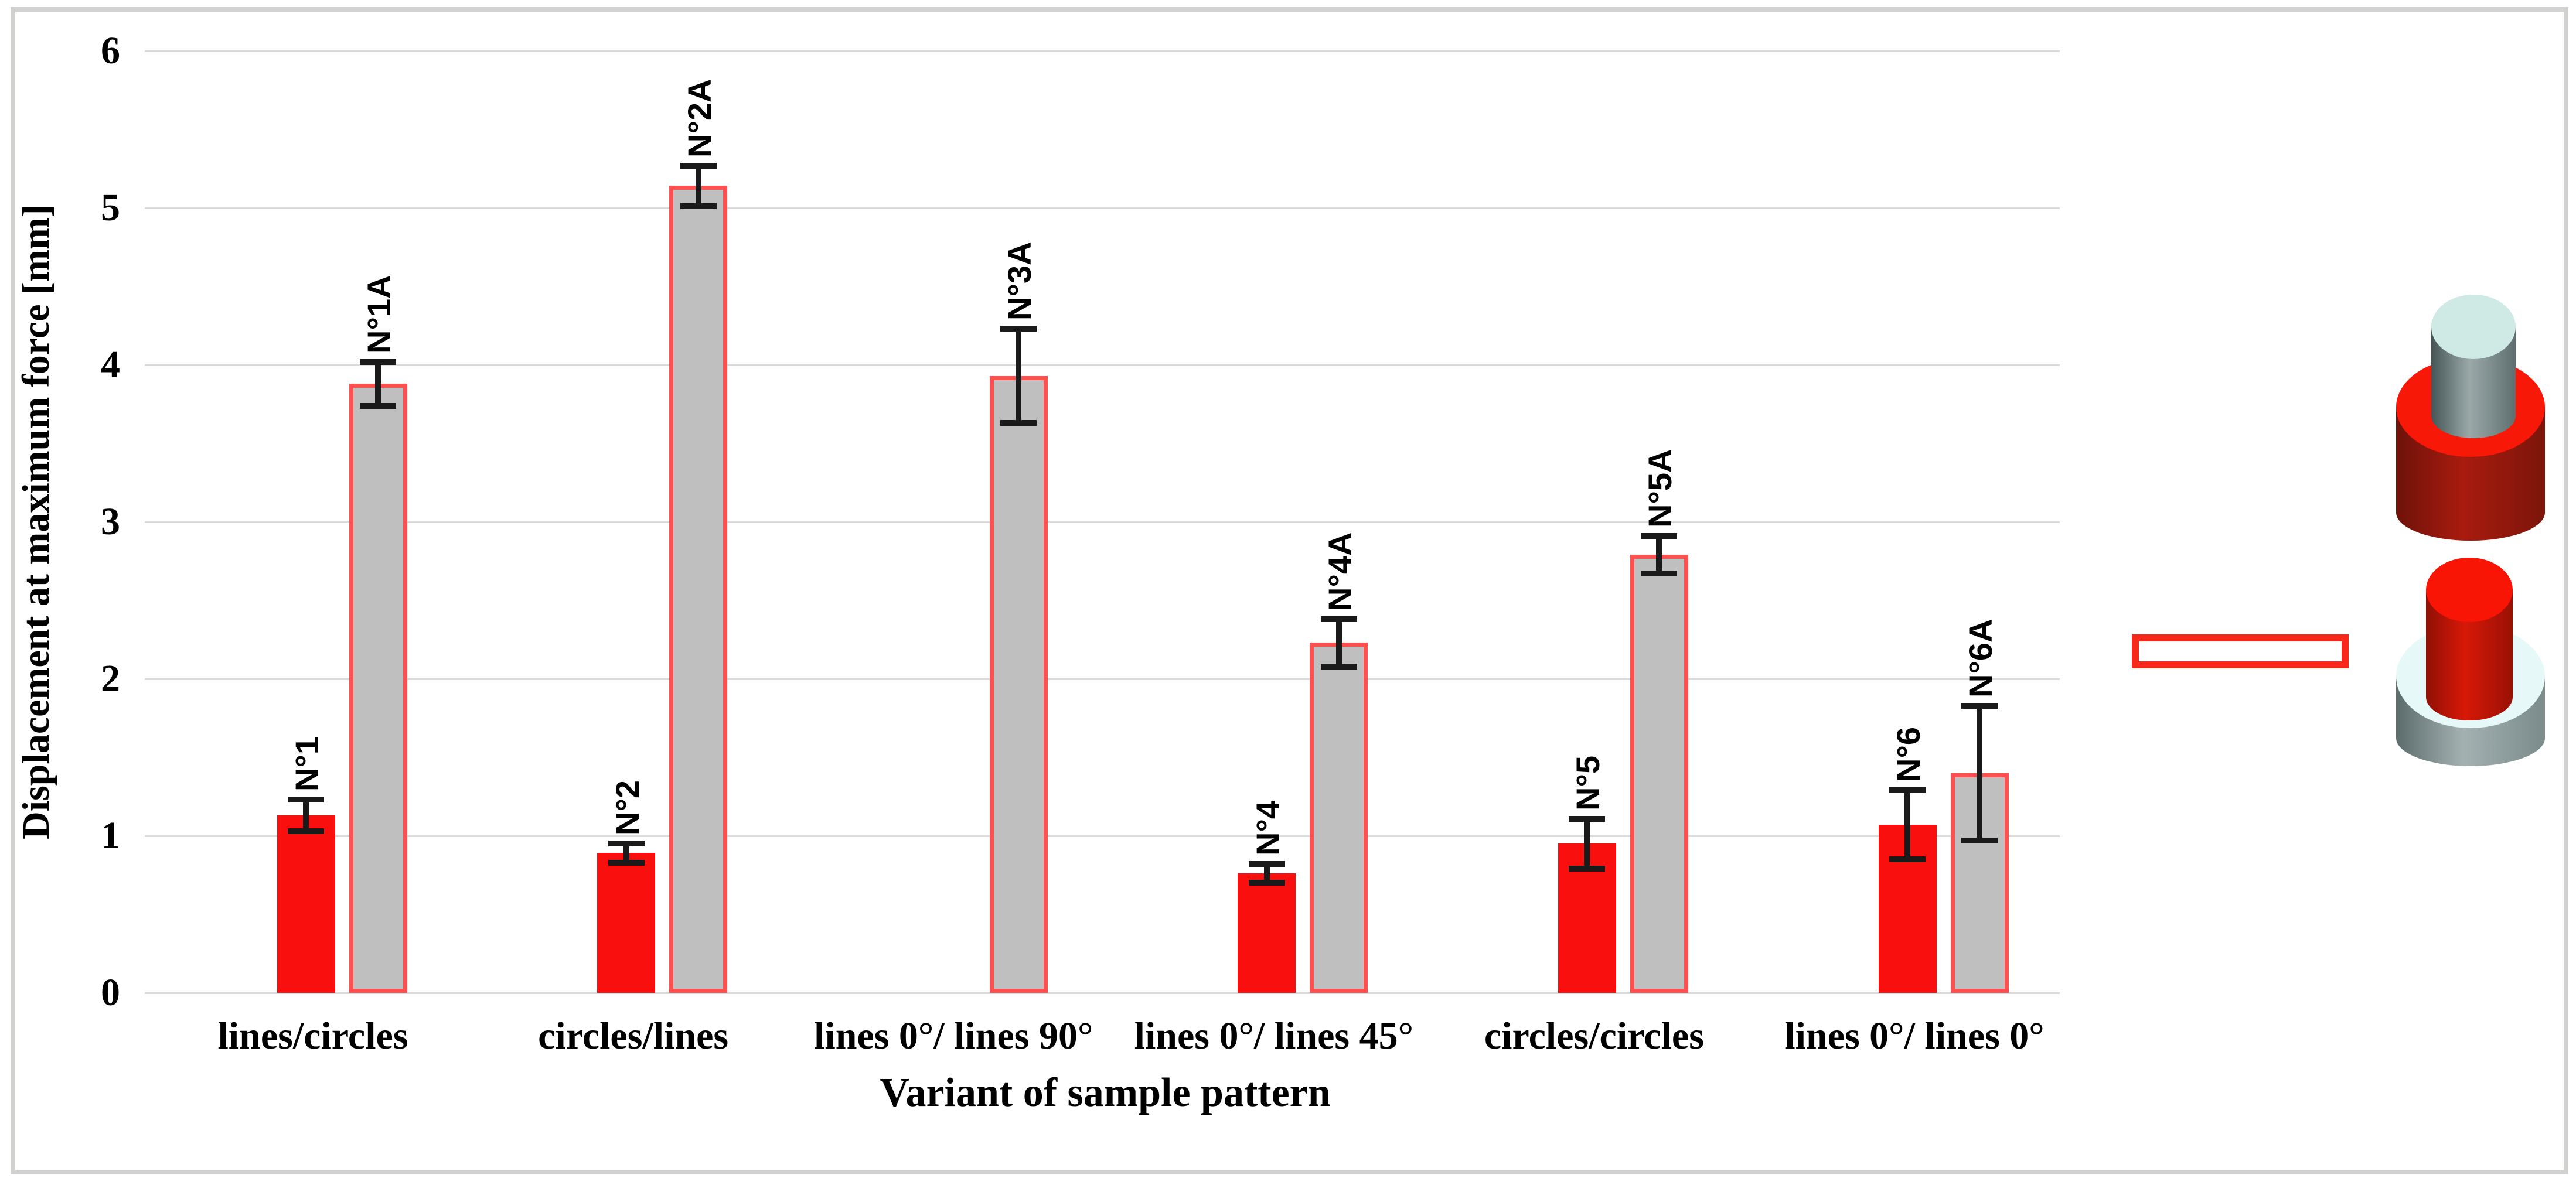 Image resolution: width=2576 pixels, height=1185 pixels. I want to click on x-category-label: lines 0°/ lines 0°, so click(1914, 1036).